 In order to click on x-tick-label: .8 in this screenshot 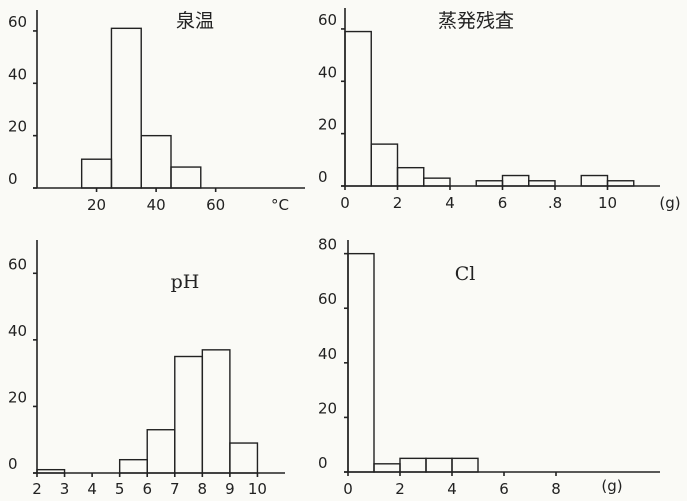, I will do `click(555, 203)`.